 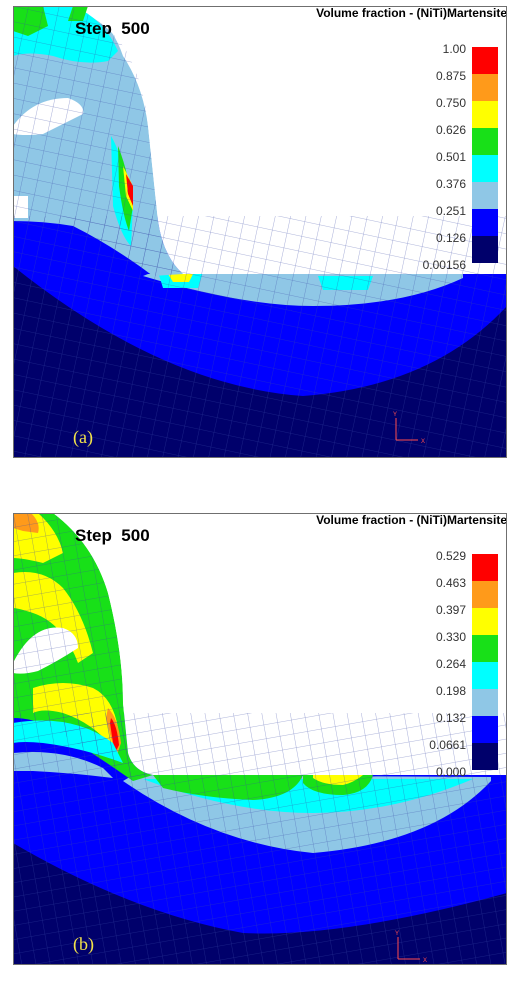 What do you see at coordinates (450, 718) in the screenshot?
I see `legend-label: 0.132` at bounding box center [450, 718].